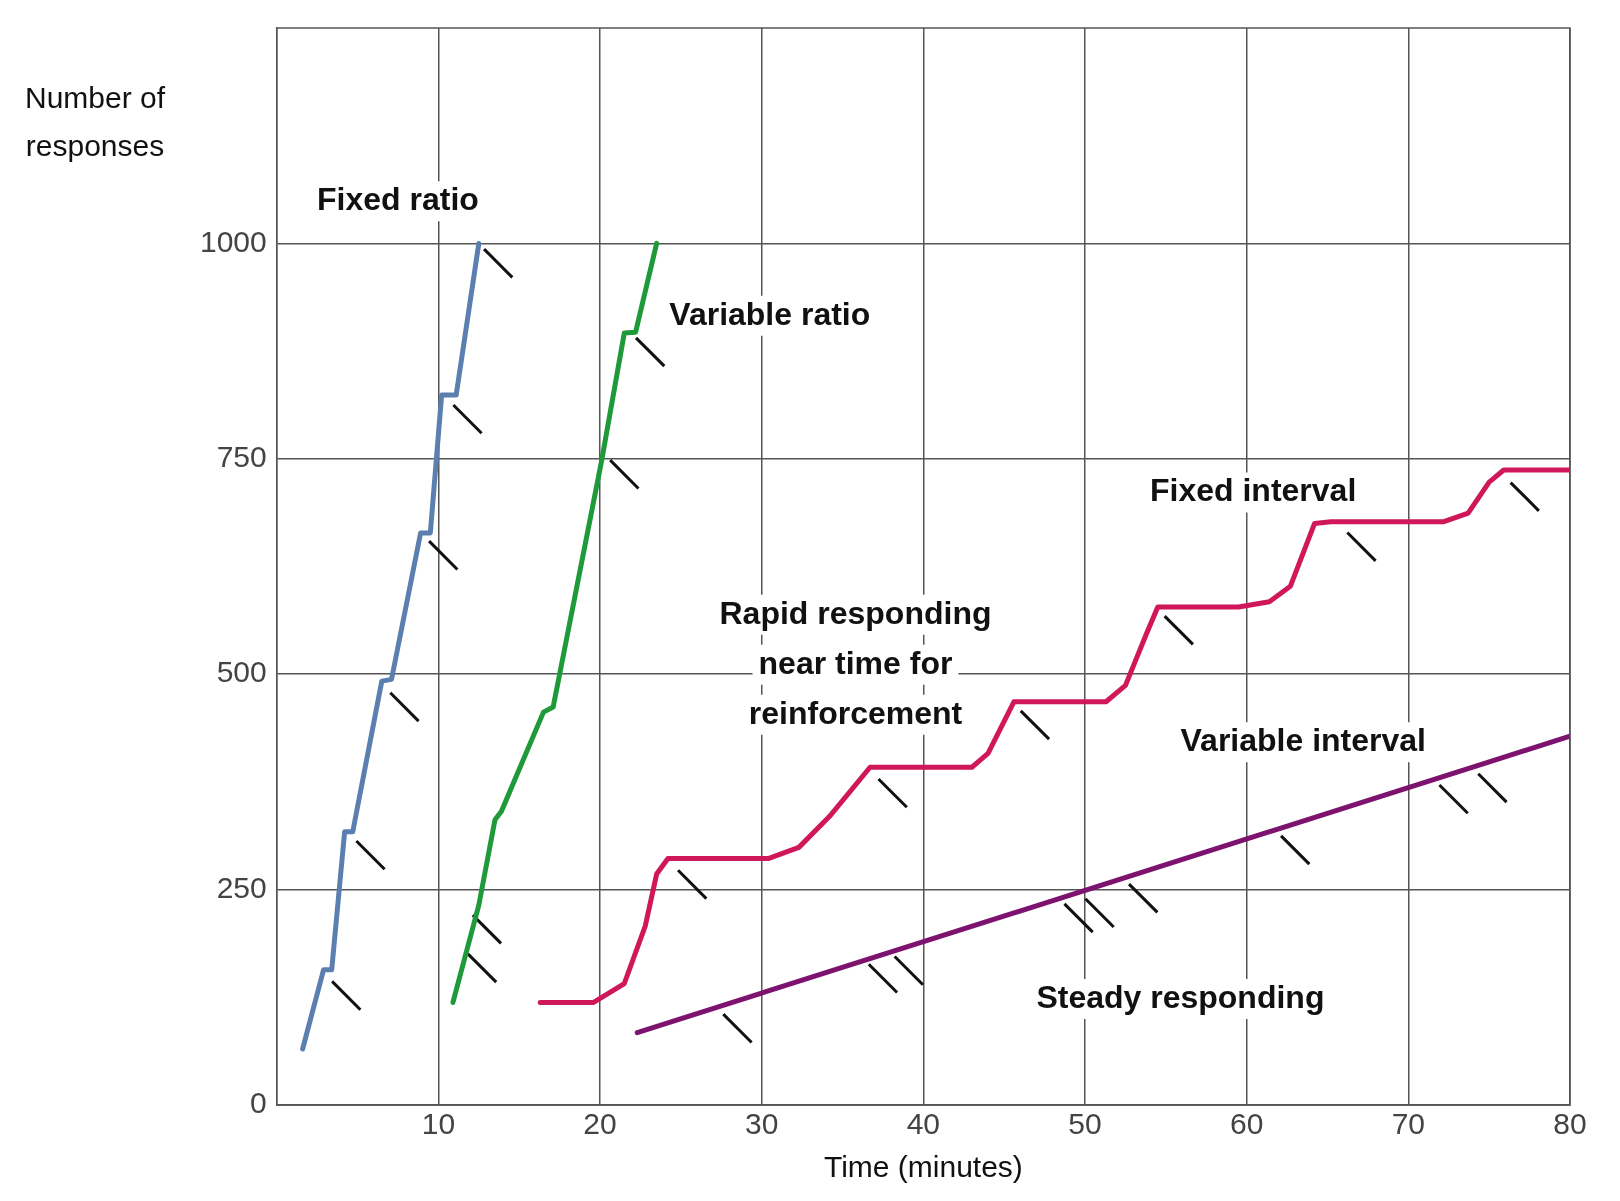 The image size is (1620, 1201). What do you see at coordinates (1303, 740) in the screenshot?
I see `series-label: Variable interval` at bounding box center [1303, 740].